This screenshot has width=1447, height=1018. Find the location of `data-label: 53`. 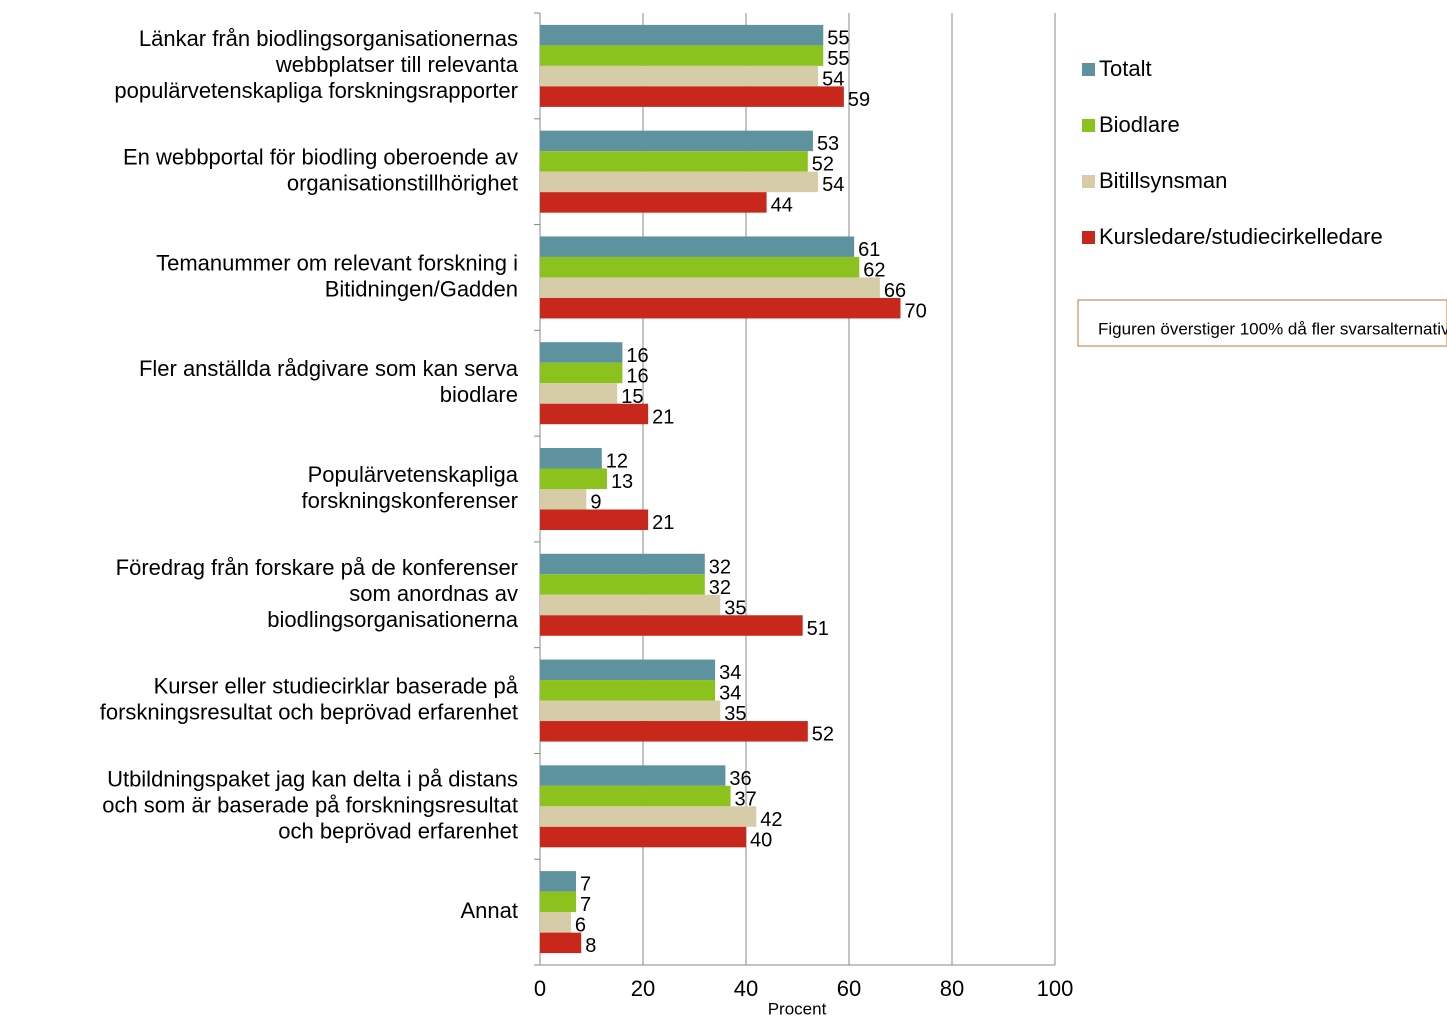

data-label: 53 is located at coordinates (828, 144).